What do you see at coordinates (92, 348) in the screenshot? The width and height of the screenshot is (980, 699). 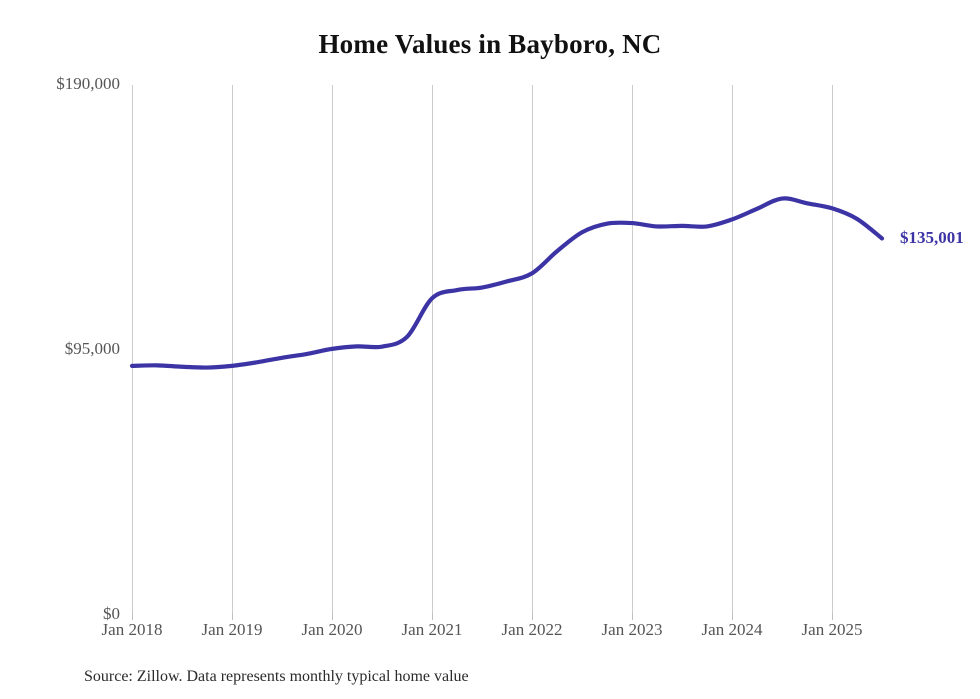 I see `ytick-label: $95,000` at bounding box center [92, 348].